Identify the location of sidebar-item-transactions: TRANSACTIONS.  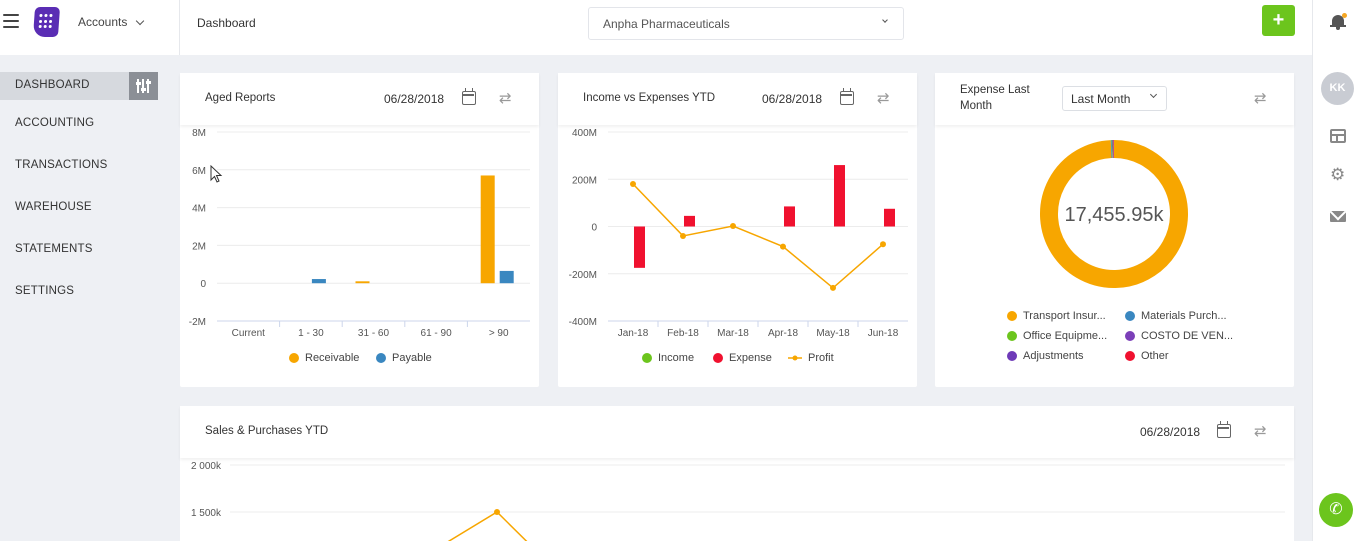
(61, 165).